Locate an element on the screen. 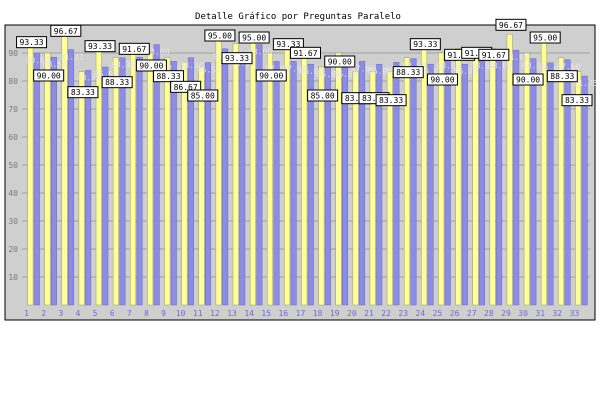 This screenshot has width=600, height=405. value-label: 93.33 is located at coordinates (288, 44).